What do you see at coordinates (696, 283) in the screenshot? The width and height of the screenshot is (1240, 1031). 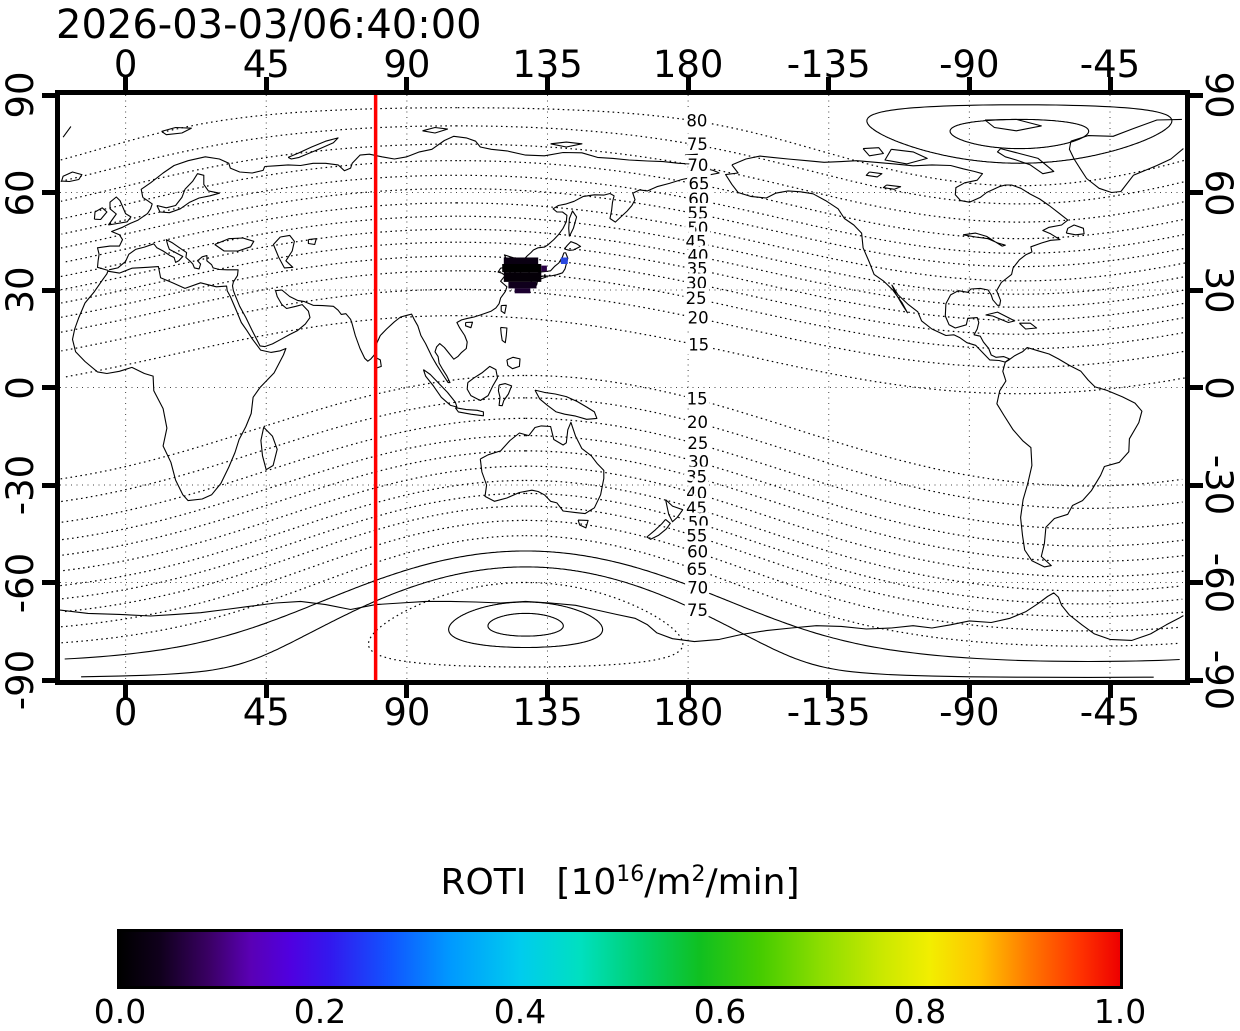 I see `contour-label: 30` at bounding box center [696, 283].